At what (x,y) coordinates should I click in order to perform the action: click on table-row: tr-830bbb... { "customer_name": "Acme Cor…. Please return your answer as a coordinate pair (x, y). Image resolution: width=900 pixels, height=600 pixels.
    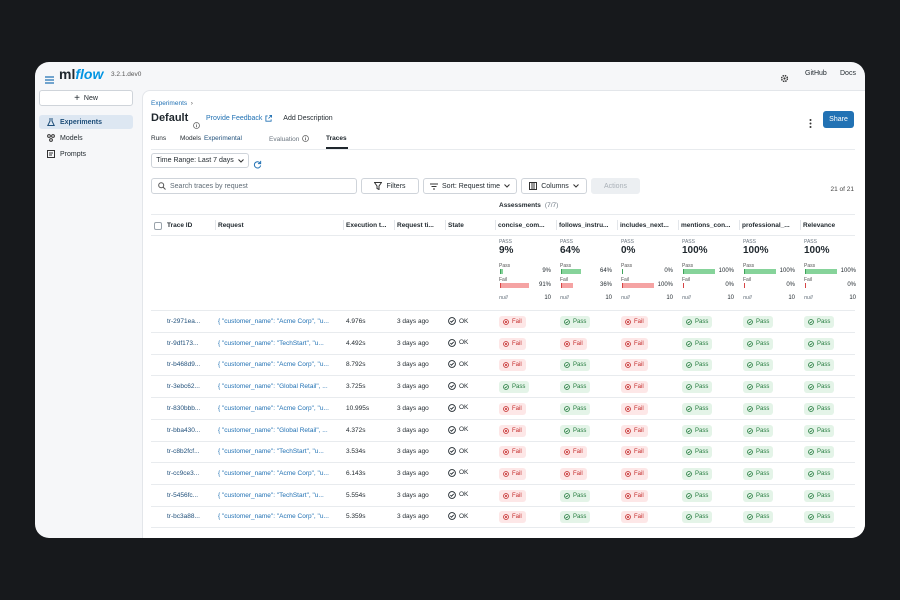
    Looking at the image, I should click on (504, 409).